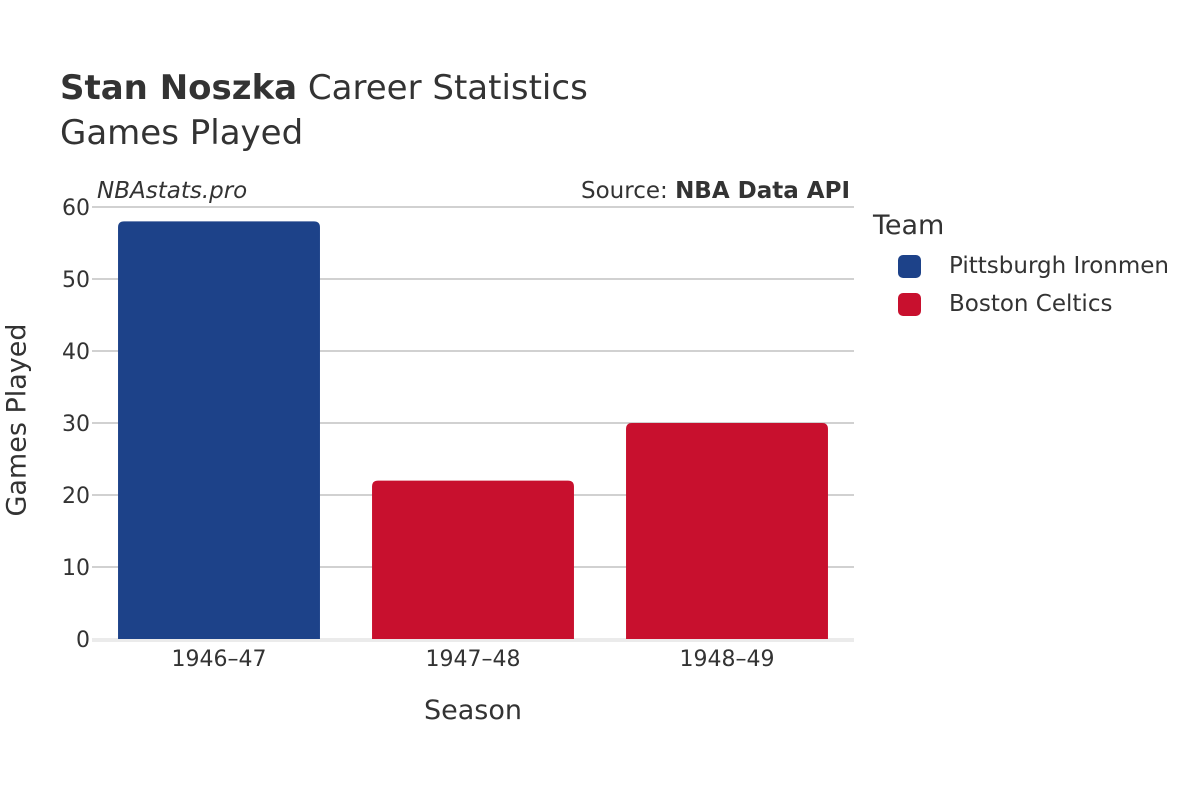  What do you see at coordinates (762, 191) in the screenshot?
I see `source-name: NBA Data API` at bounding box center [762, 191].